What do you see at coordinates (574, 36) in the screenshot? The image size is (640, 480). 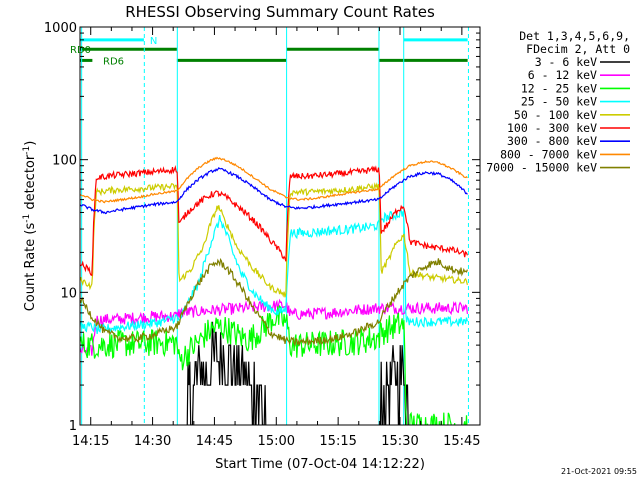 I see `legend-header-line-1: Det 1,3,4,5,6,9,` at bounding box center [574, 36].